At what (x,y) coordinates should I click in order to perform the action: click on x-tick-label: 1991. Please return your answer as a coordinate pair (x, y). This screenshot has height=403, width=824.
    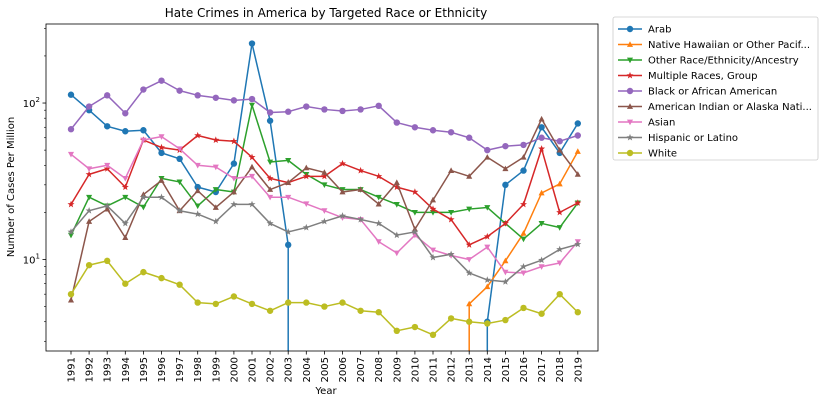
    Looking at the image, I should click on (72, 369).